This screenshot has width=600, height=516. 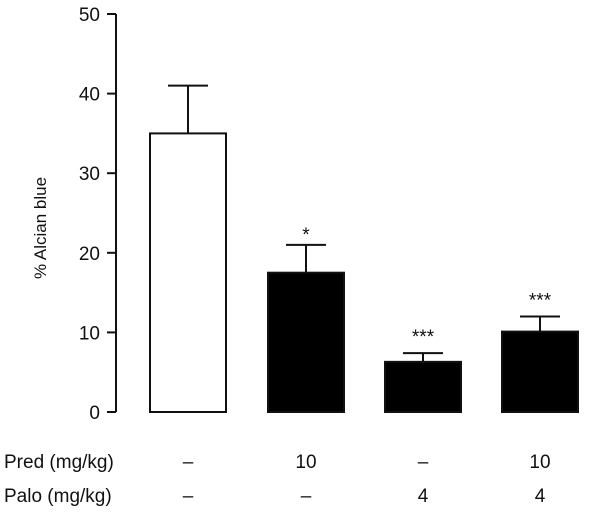 What do you see at coordinates (58, 496) in the screenshot?
I see `treatment-row-label: Palo (mg/kg)` at bounding box center [58, 496].